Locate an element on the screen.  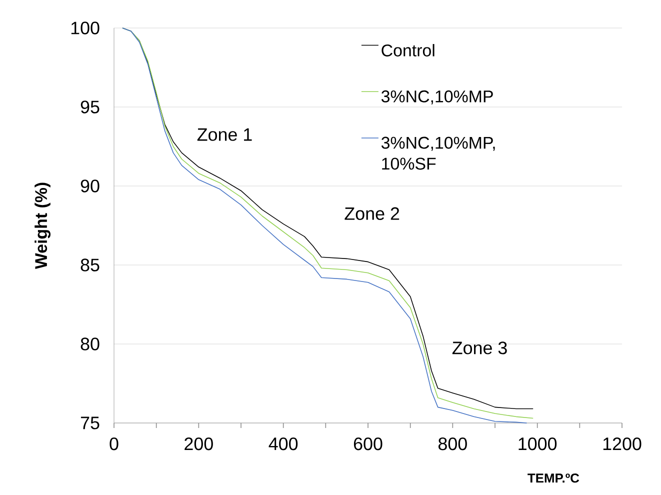
x-tick-label: 0 is located at coordinates (114, 443).